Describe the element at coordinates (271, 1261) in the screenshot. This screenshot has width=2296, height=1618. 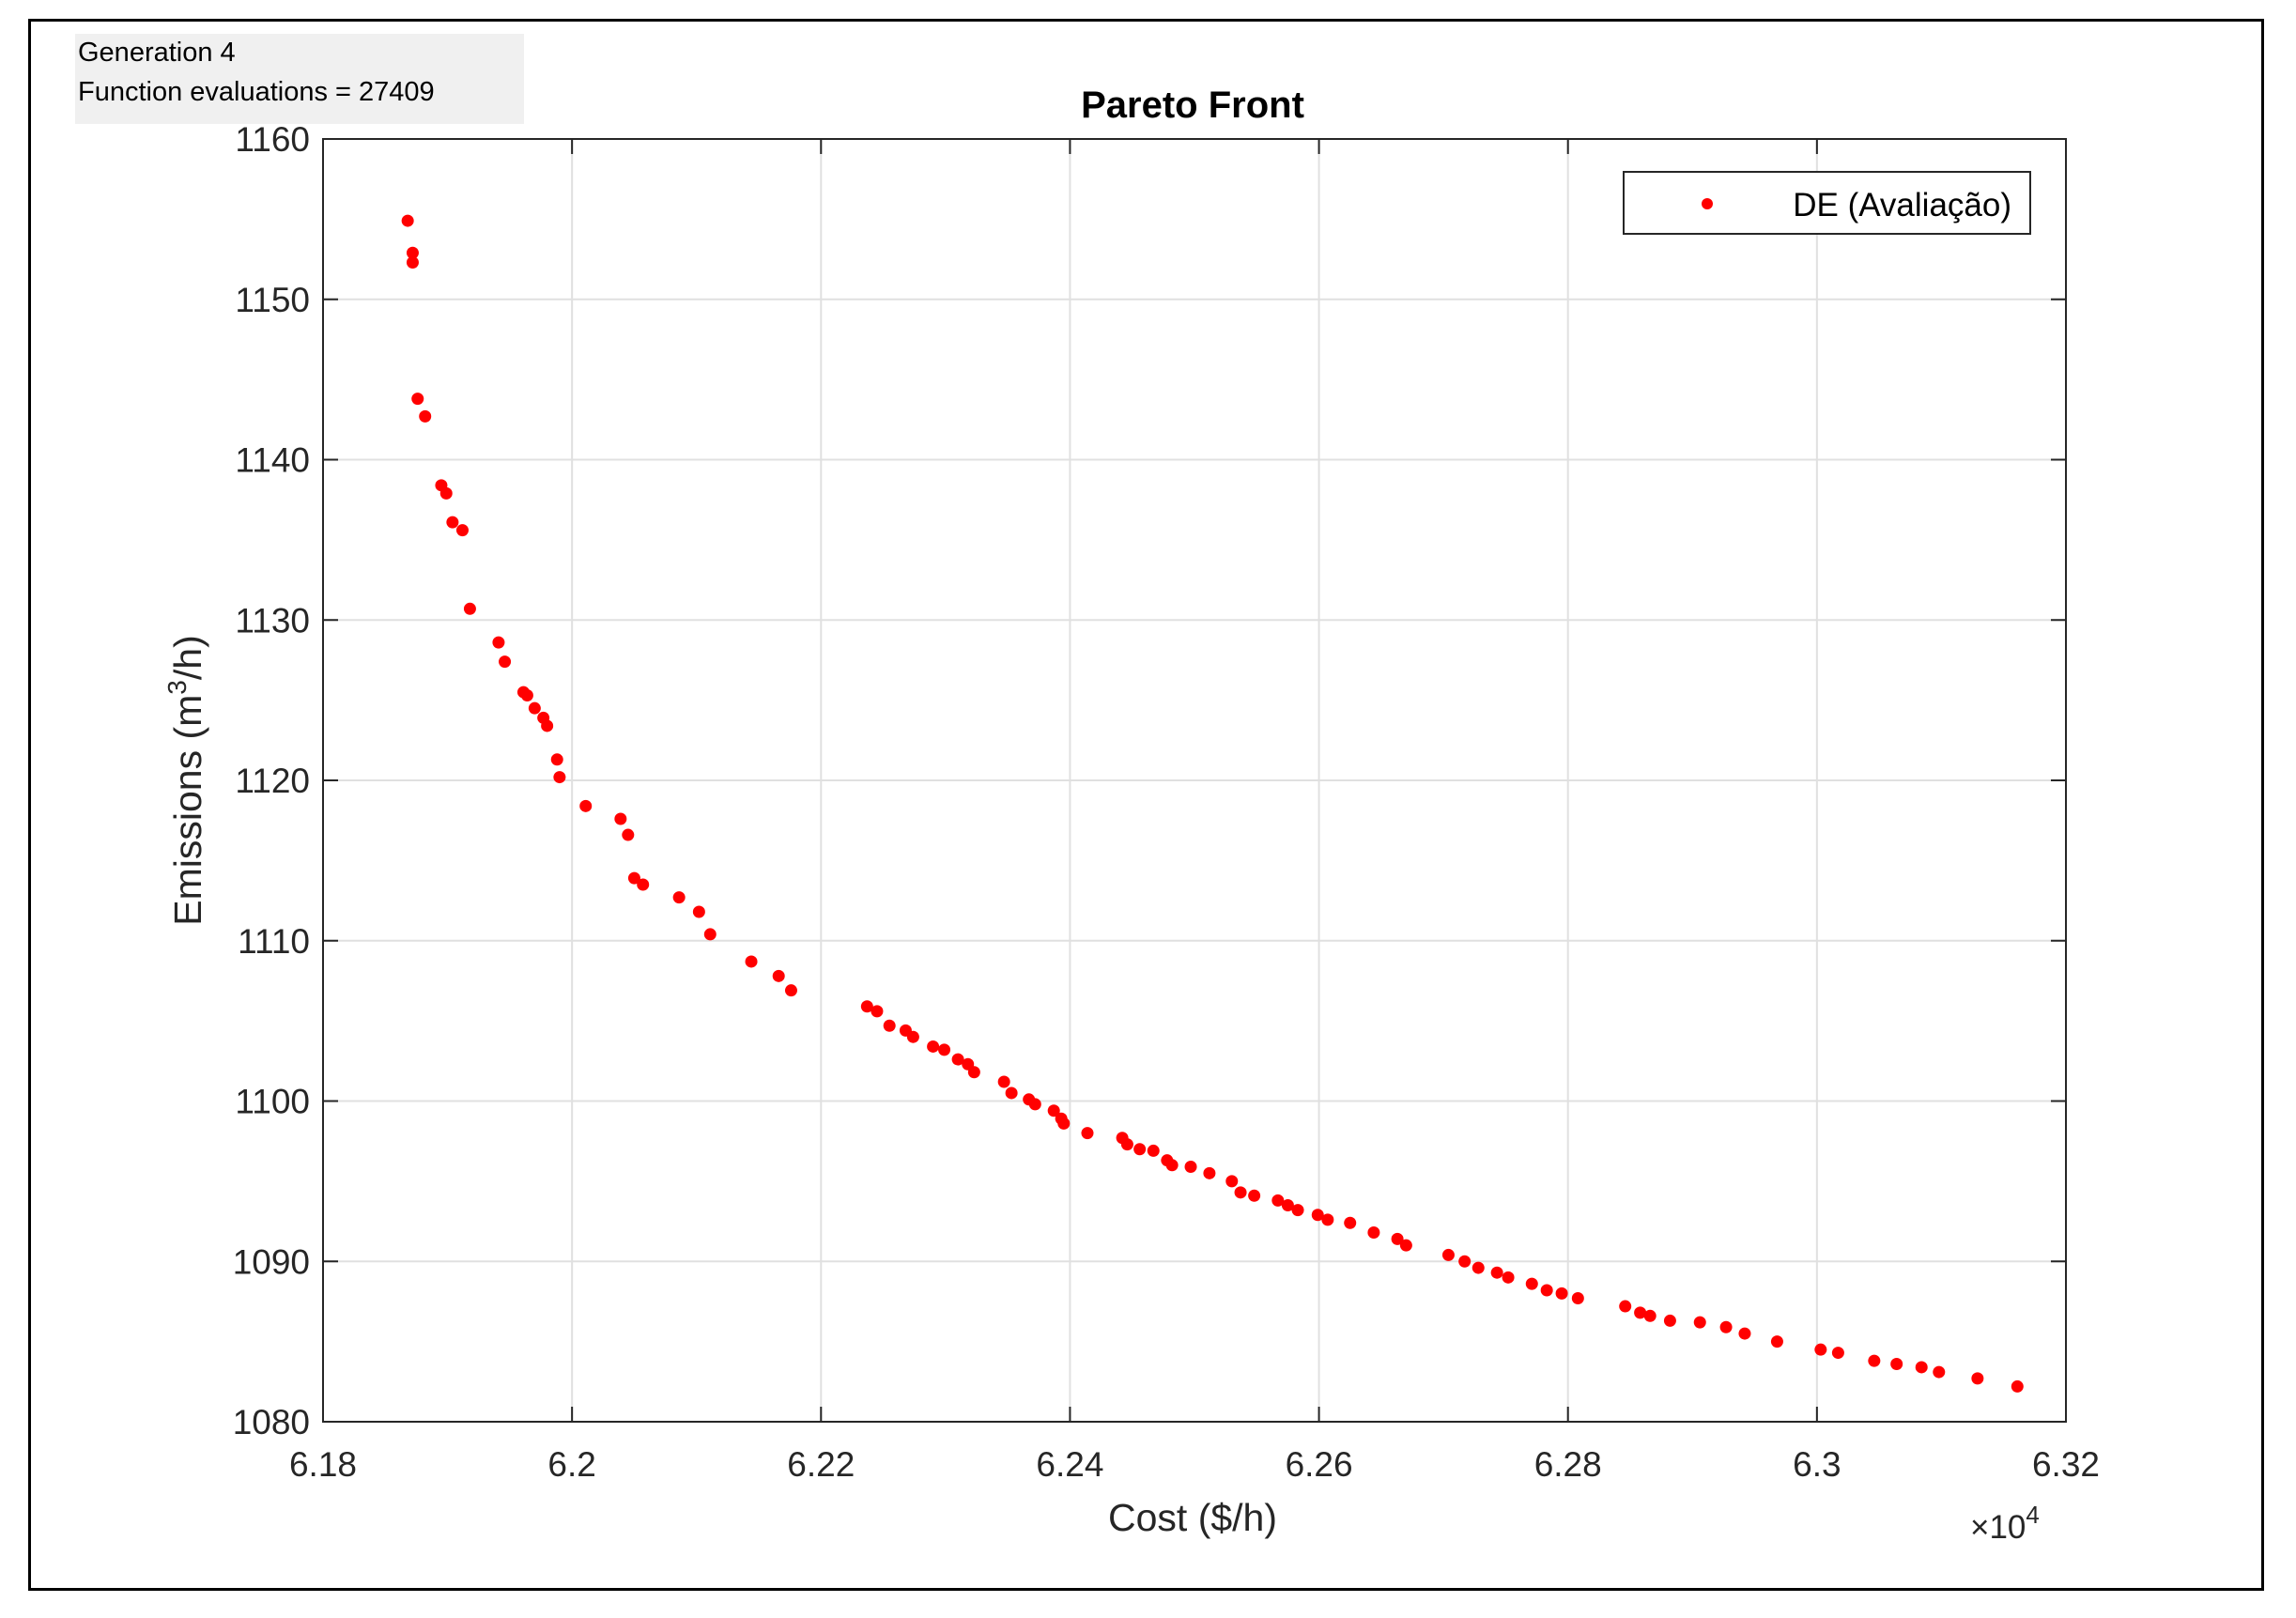
I see `y-tick-label: 1090` at that location.